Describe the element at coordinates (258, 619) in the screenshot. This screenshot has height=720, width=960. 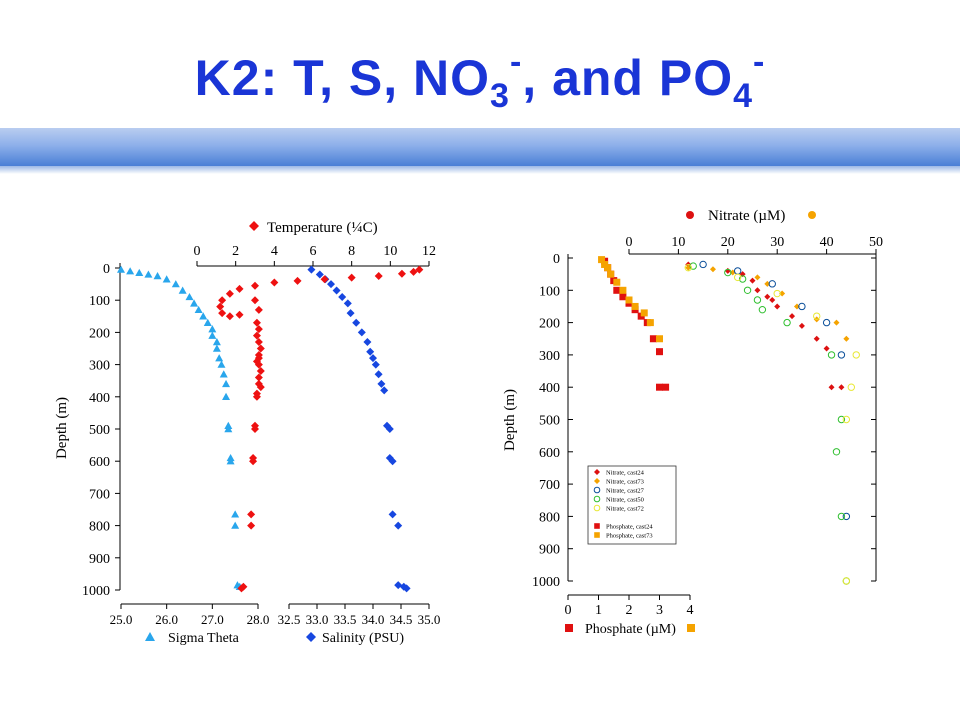
I see `sigma-tick-label: 28.0` at that location.